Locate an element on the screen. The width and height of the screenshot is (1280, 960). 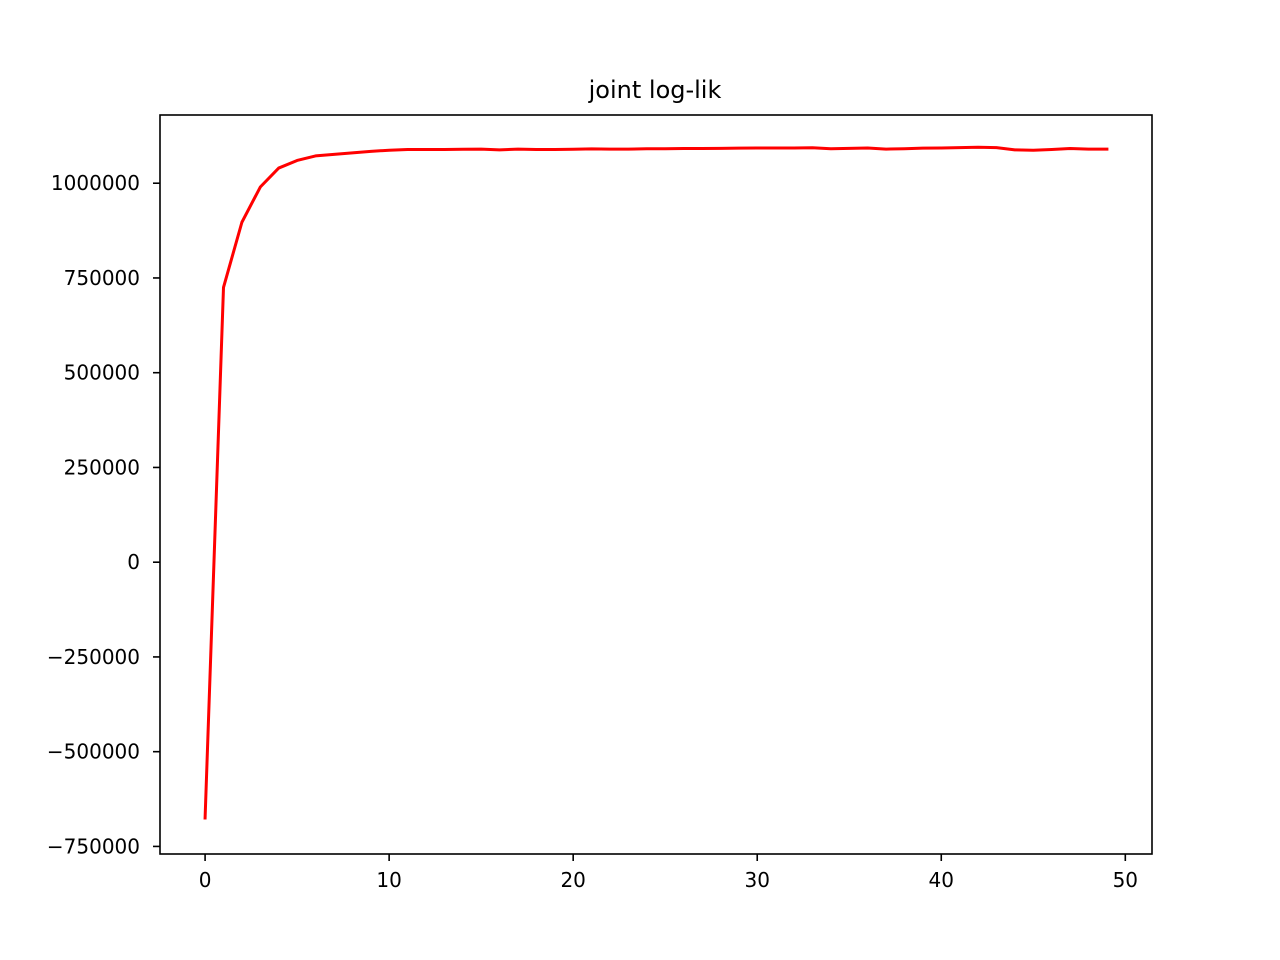
y-tick-label: 250000 is located at coordinates (102, 467).